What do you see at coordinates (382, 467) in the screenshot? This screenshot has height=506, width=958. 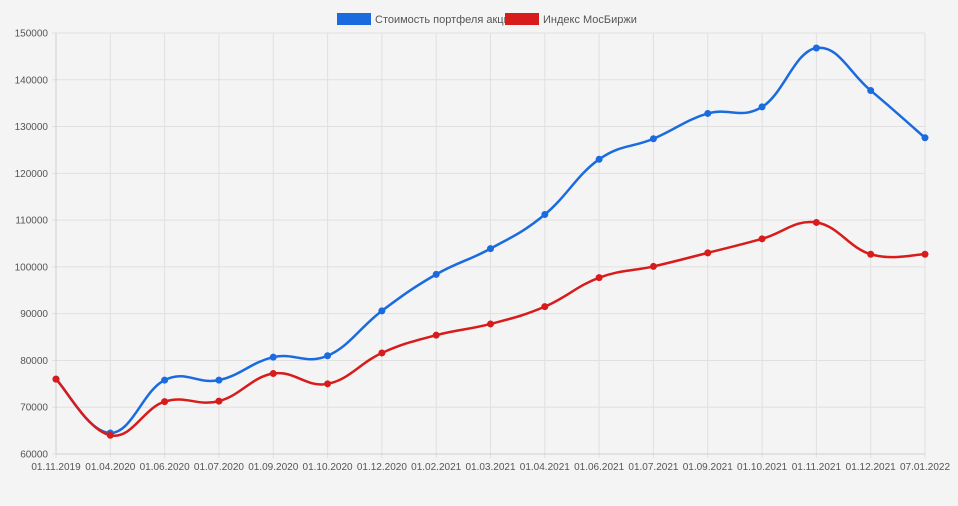 I see `x-tick-label: 01.12.2020` at bounding box center [382, 467].